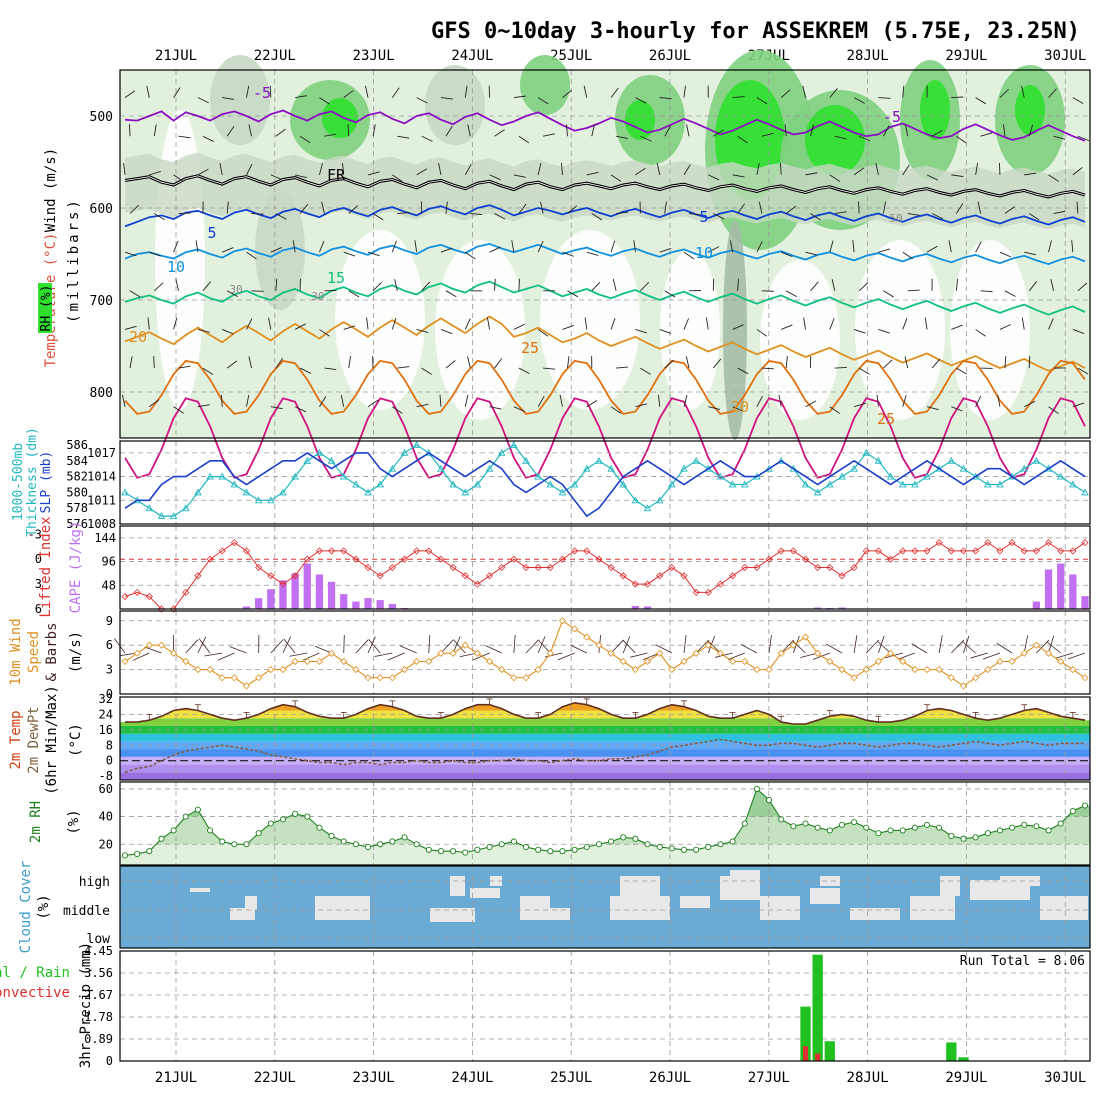 Image resolution: width=1100 pixels, height=1100 pixels. Describe the element at coordinates (46, 308) in the screenshot. I see `upper-label-rh: RH (%)` at that location.